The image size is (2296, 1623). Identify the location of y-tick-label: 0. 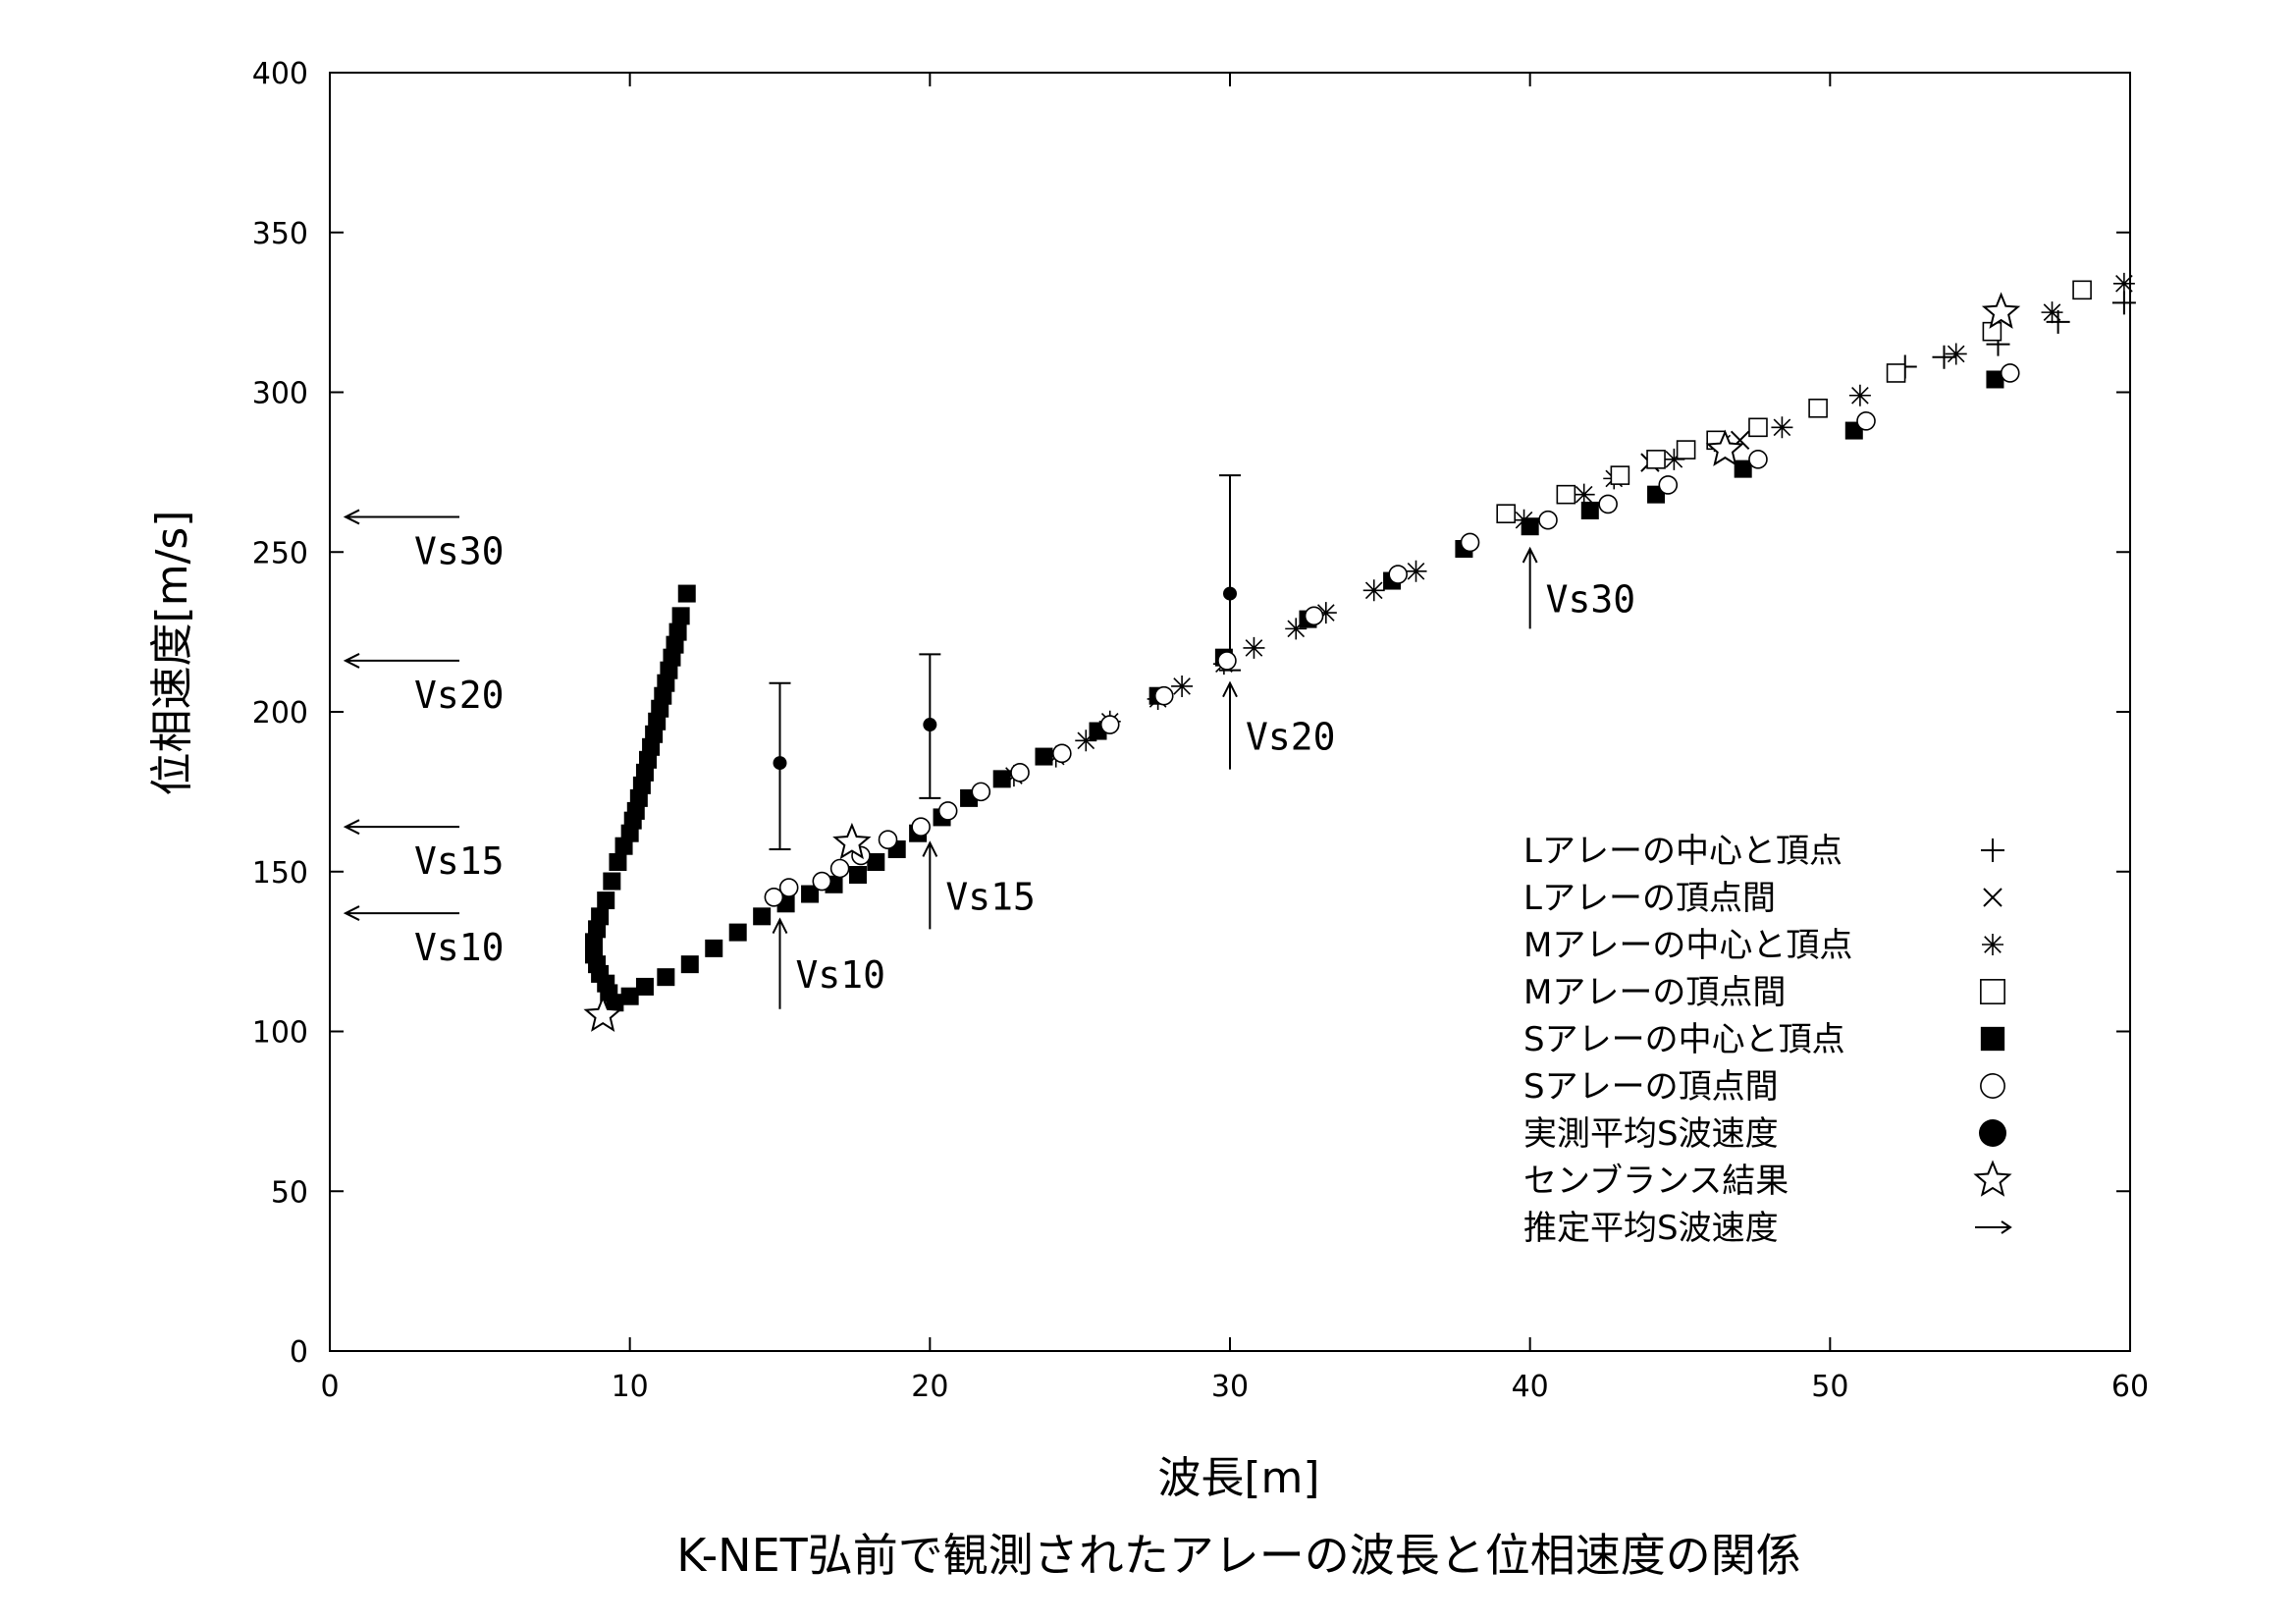
(299, 1352).